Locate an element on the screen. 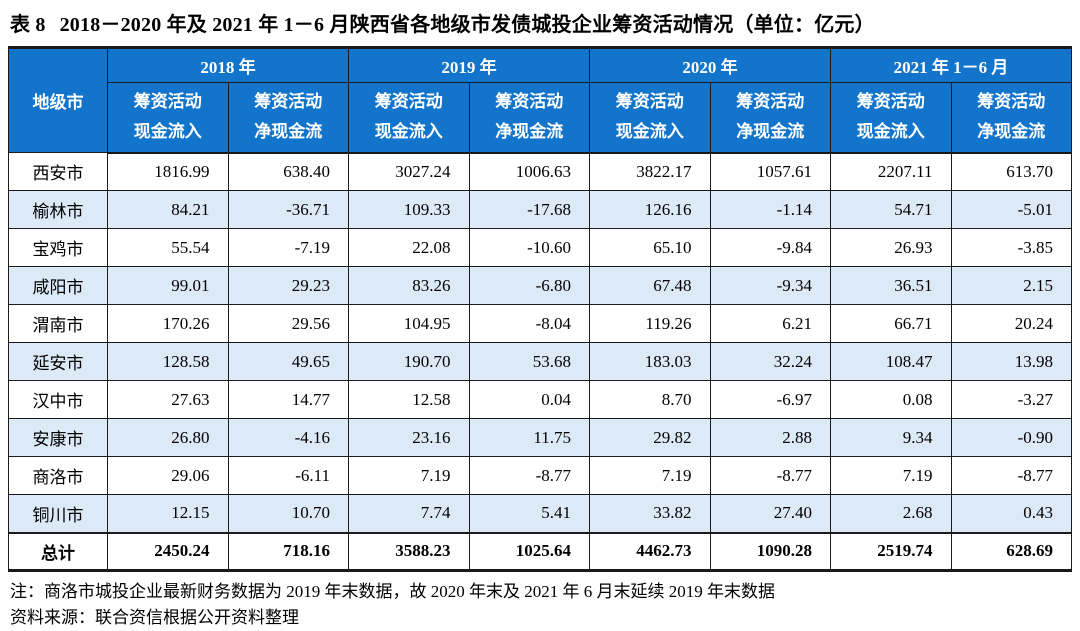  value-cell: -5.01 is located at coordinates (1011, 209).